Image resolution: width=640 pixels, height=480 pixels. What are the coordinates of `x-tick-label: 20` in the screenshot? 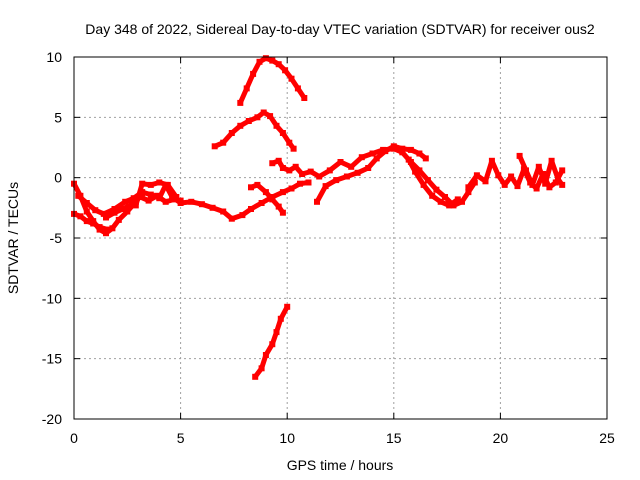 It's located at (501, 438).